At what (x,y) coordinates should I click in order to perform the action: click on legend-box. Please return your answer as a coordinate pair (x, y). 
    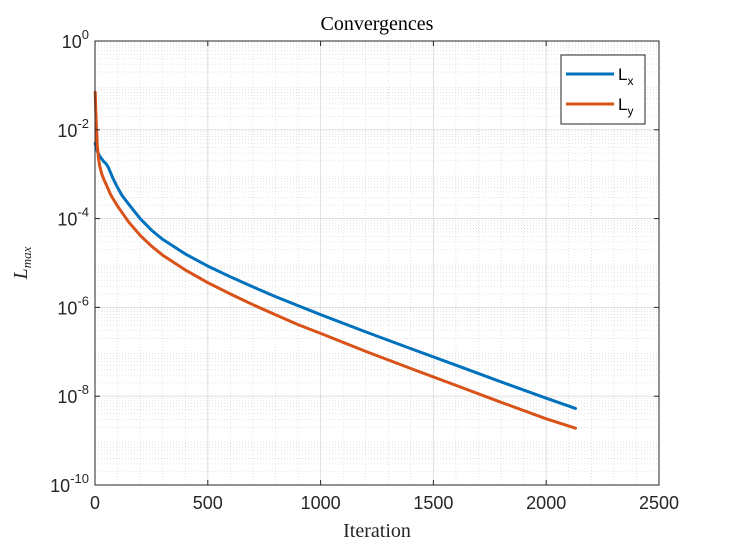
    Looking at the image, I should click on (603, 89).